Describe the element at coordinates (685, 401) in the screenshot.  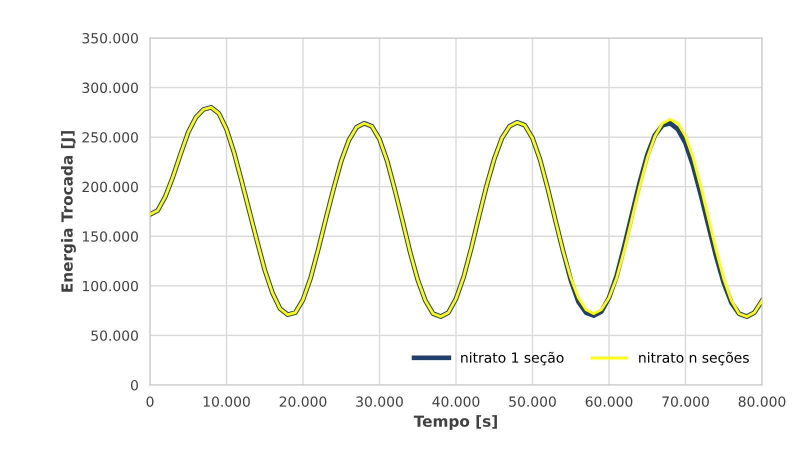
I see `x-tick-label: 70.000` at that location.